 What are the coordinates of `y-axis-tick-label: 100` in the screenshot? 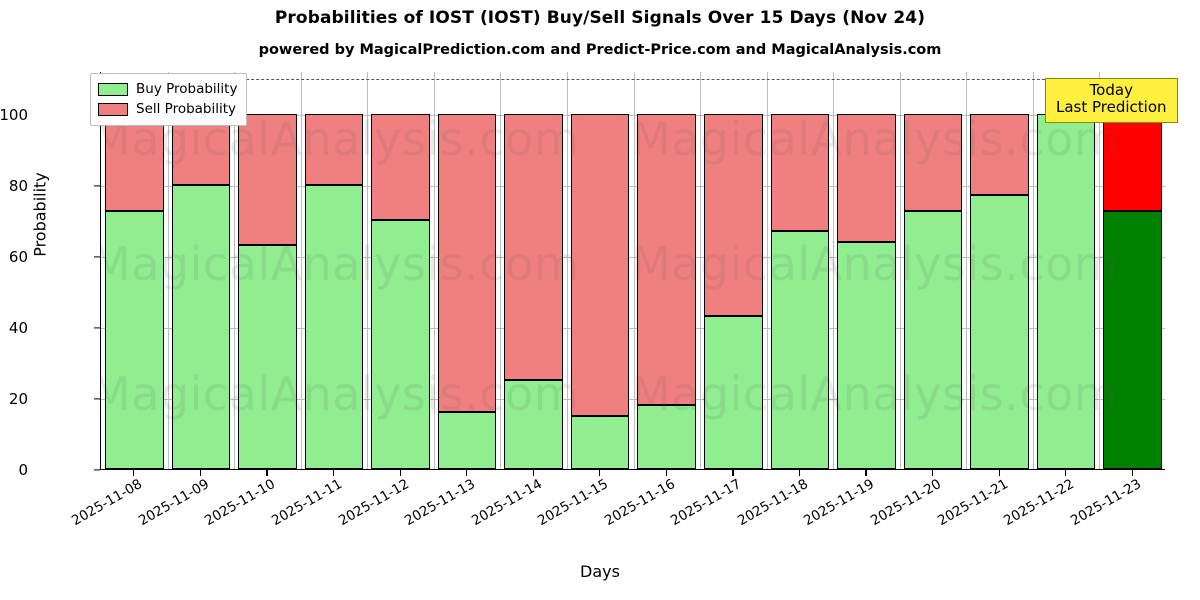 It's located at (14, 114).